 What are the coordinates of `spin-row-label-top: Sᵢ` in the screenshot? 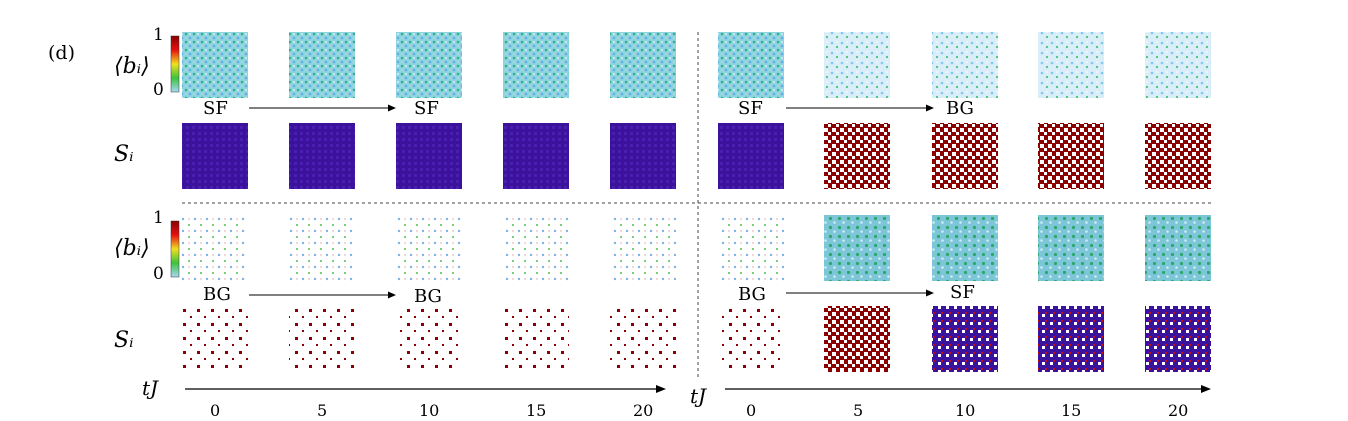 It's located at (124, 154).